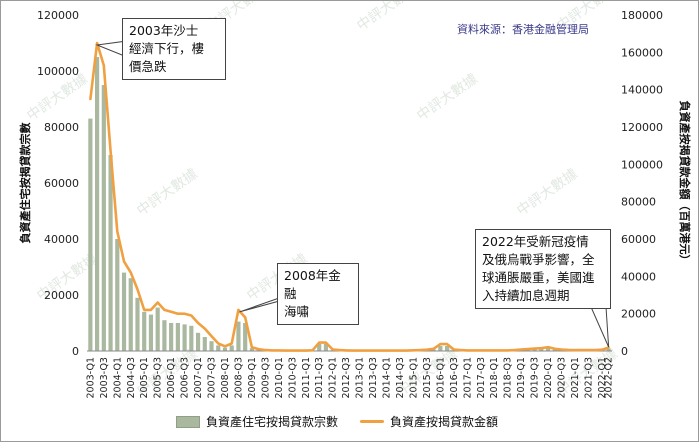  Describe the element at coordinates (279, 377) in the screenshot. I see `x-tick: 2010-Q1` at that location.